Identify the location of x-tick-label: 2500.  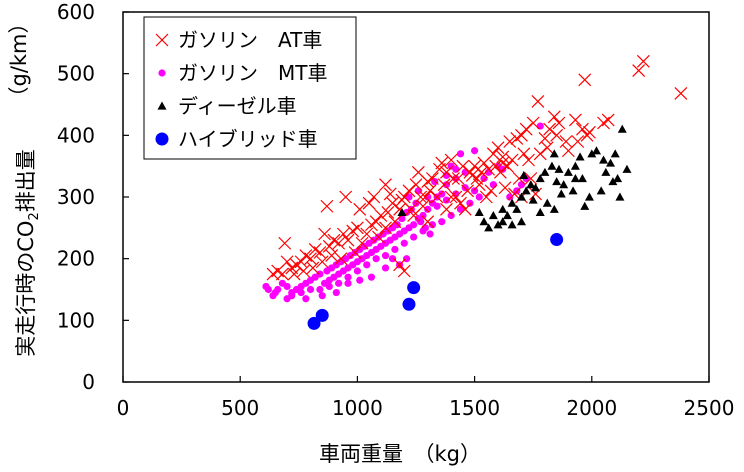
(709, 408).